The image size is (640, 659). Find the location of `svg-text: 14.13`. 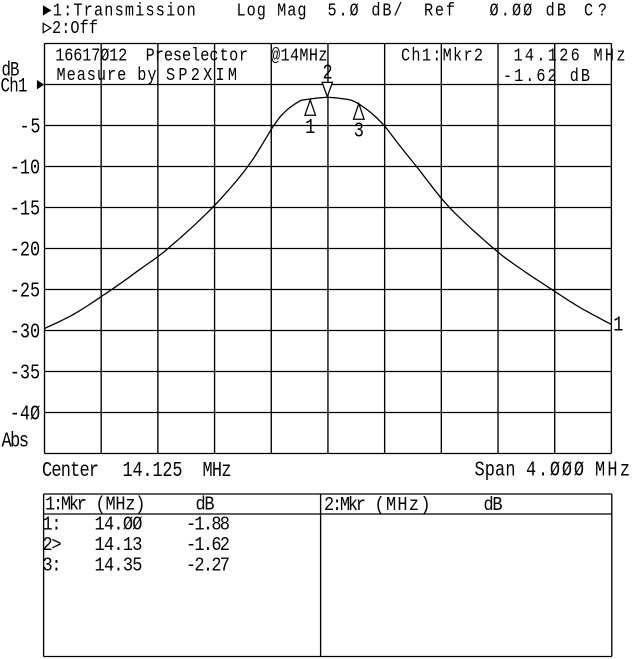

svg-text: 14.13 is located at coordinates (118, 545).